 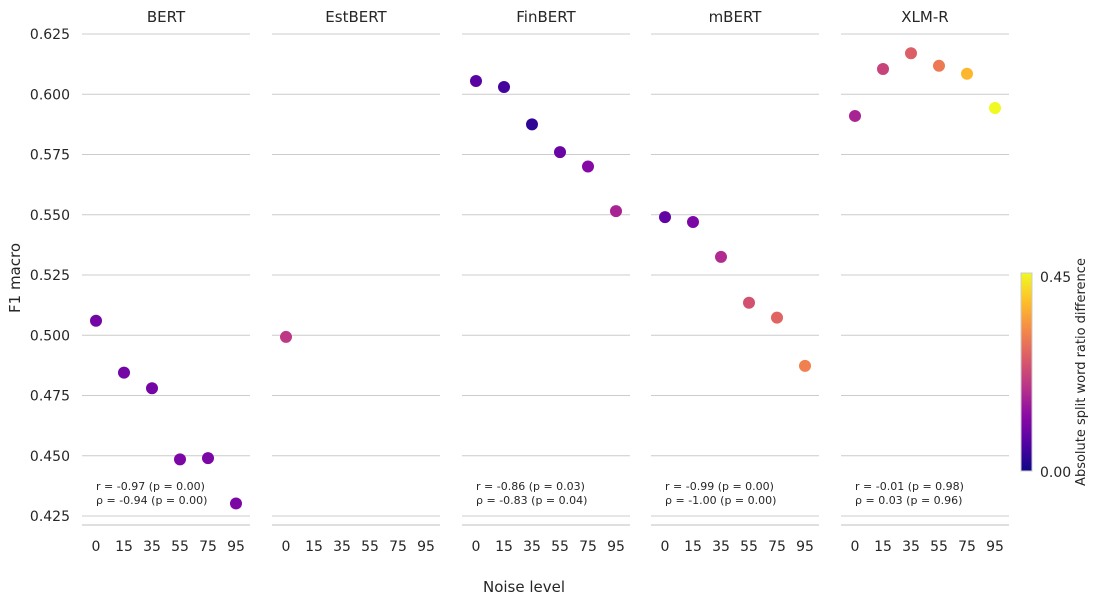 I want to click on panel-title: FinBERT, so click(x=546, y=17).